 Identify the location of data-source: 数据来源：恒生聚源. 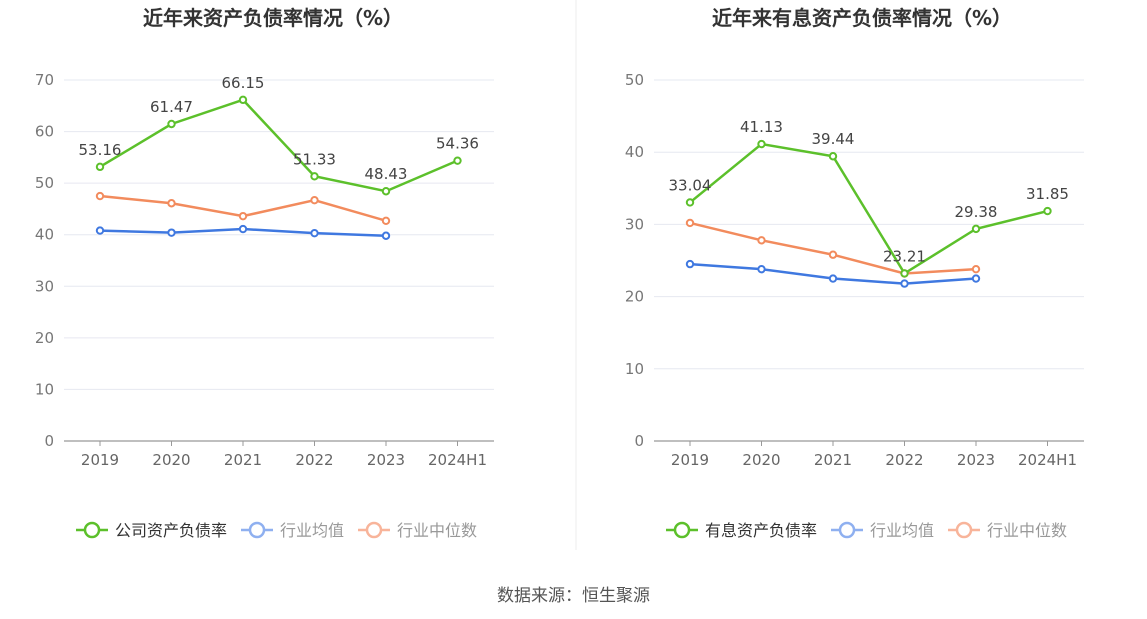
(573, 596).